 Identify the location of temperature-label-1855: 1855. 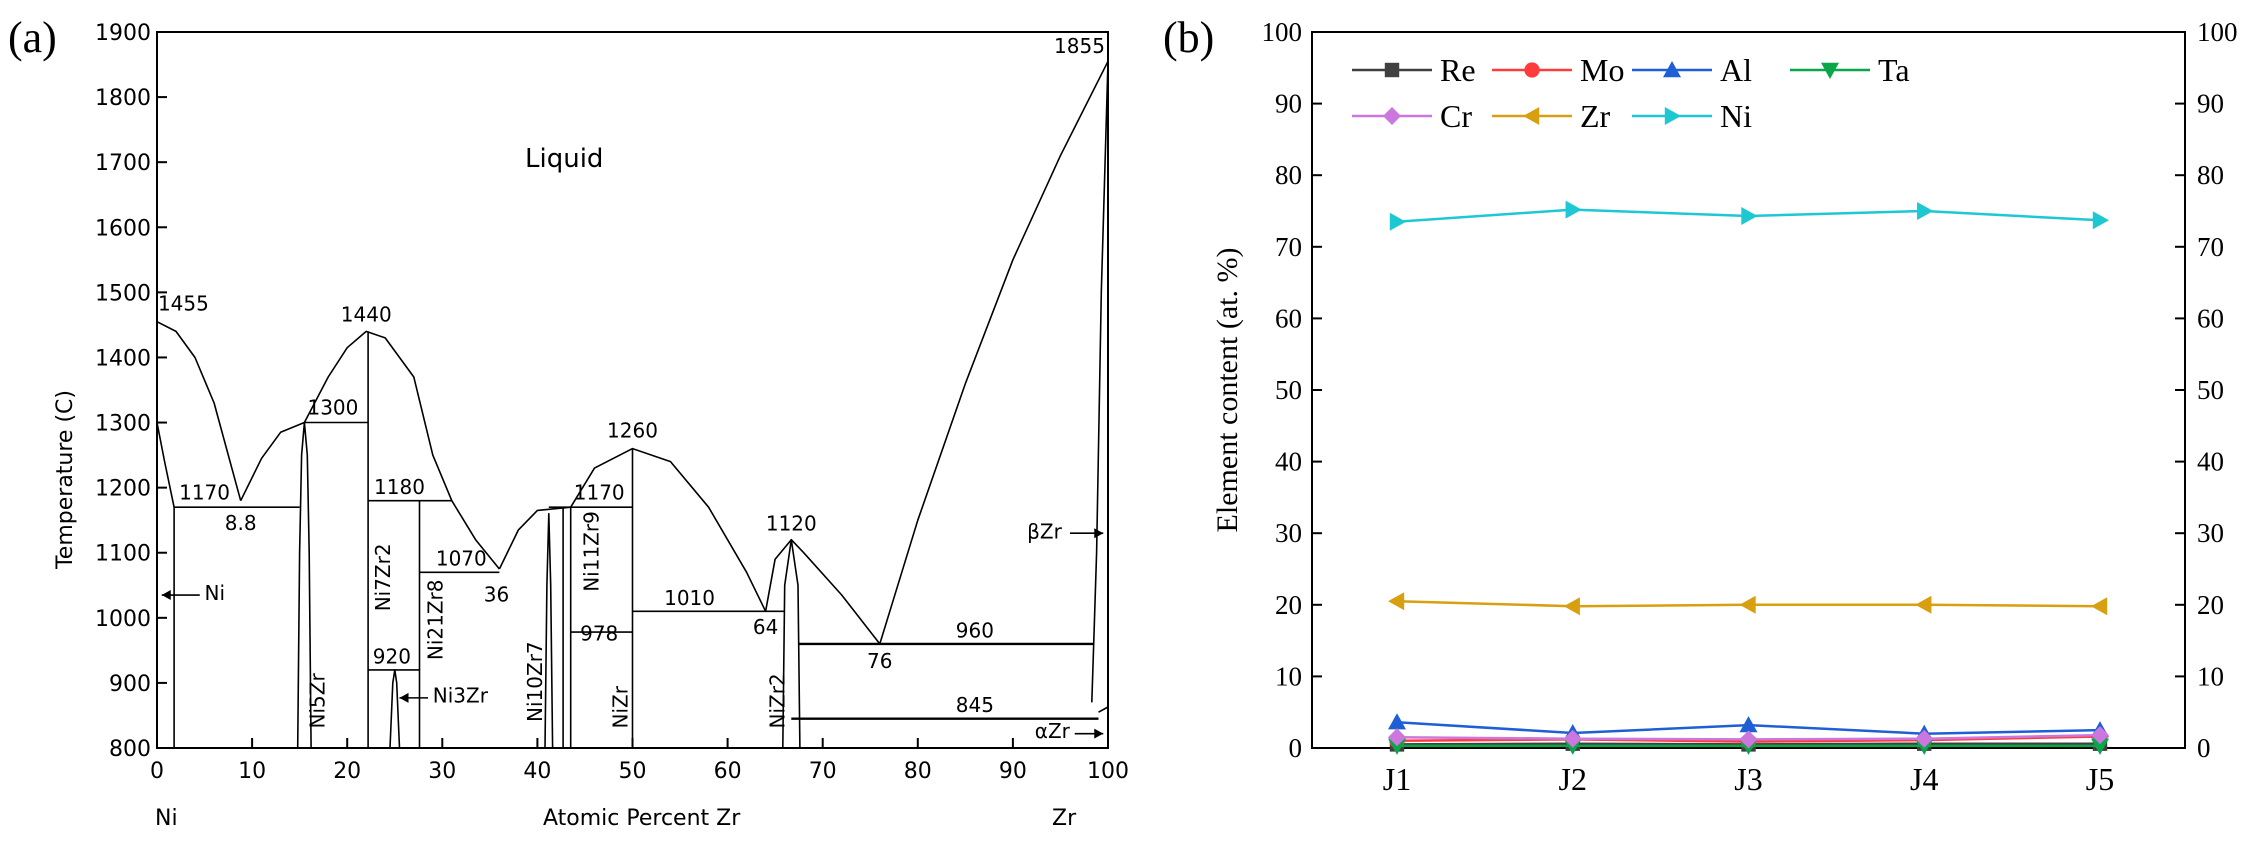
(1079, 46).